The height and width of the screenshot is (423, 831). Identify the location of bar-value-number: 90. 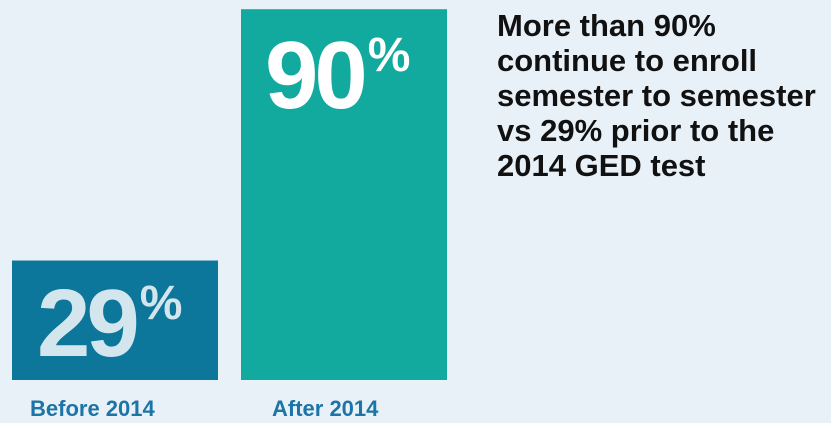
(316, 75).